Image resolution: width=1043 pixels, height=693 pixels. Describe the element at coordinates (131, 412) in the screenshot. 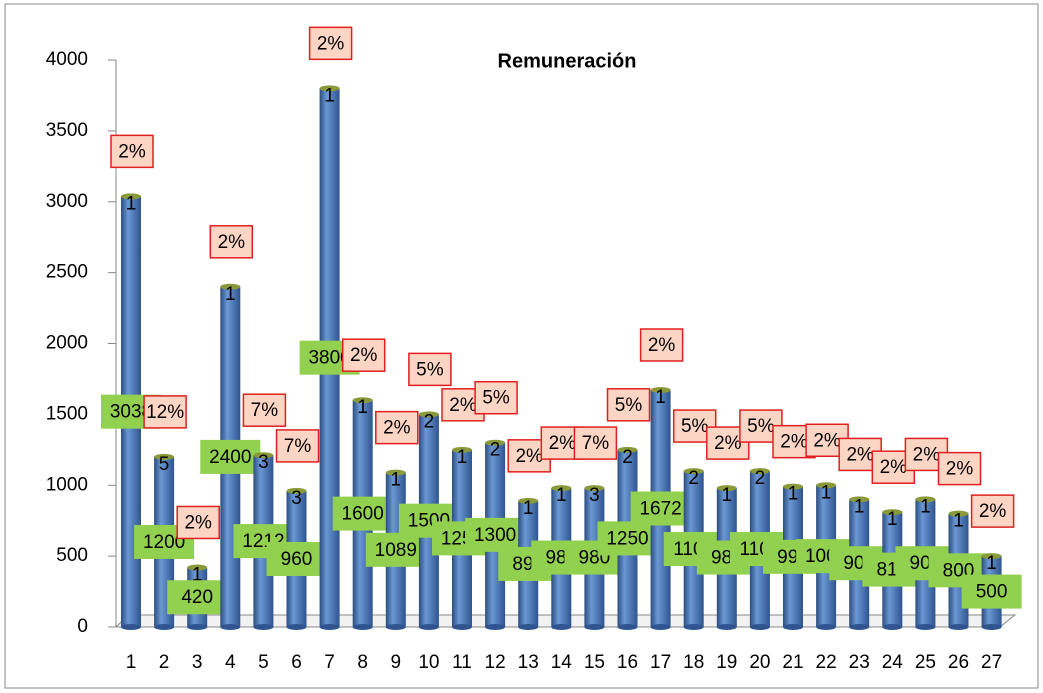

I see `value-label: 3038` at that location.